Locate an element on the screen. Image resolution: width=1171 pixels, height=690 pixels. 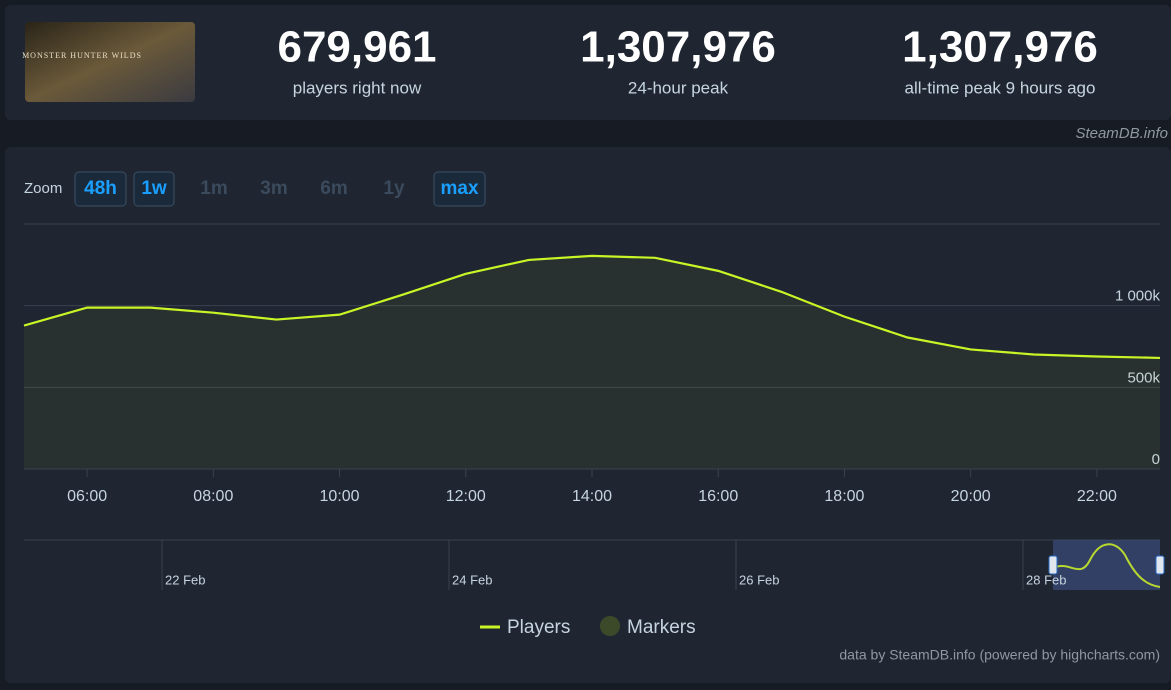
stat-label: players right now is located at coordinates (357, 87).